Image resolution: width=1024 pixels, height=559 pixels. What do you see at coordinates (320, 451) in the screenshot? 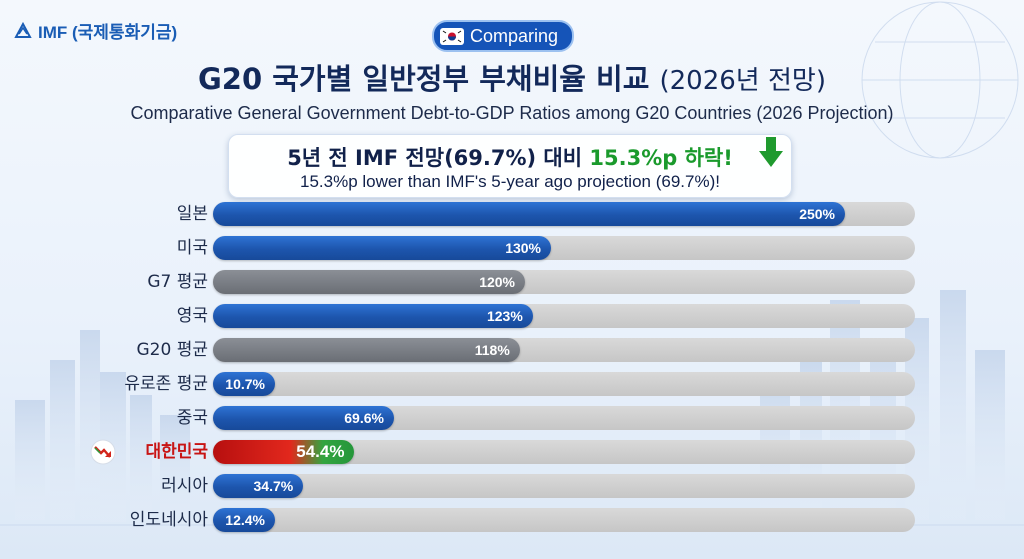
I see `bar-value-label: 54.4%` at bounding box center [320, 451].